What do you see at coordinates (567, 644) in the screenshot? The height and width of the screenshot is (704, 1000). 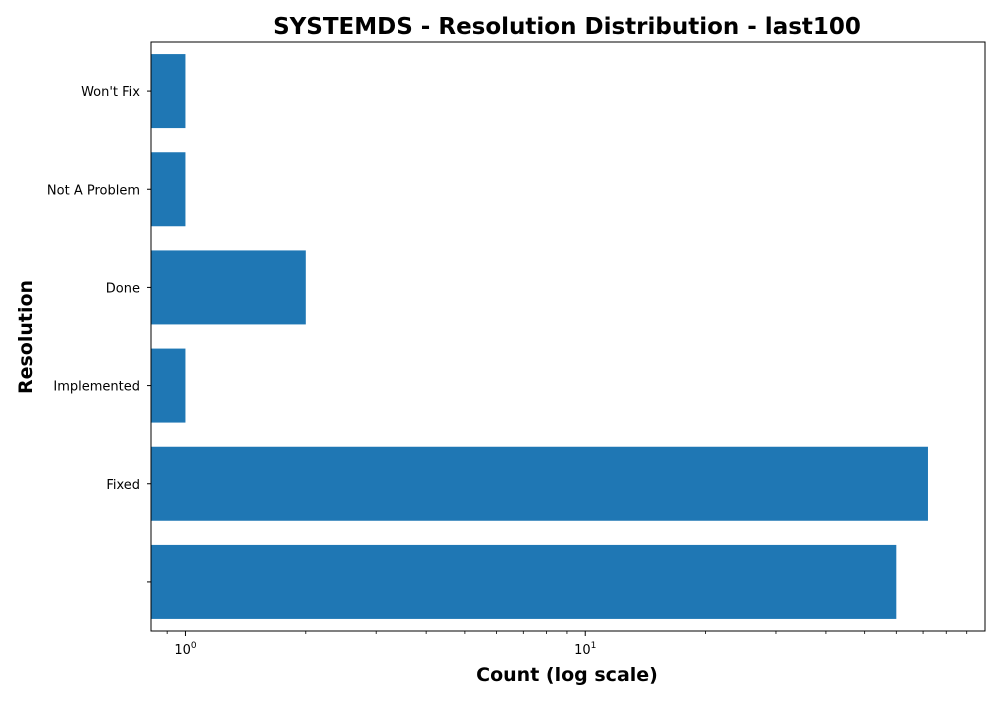 I see `x-axis: 100 10¹` at bounding box center [567, 644].